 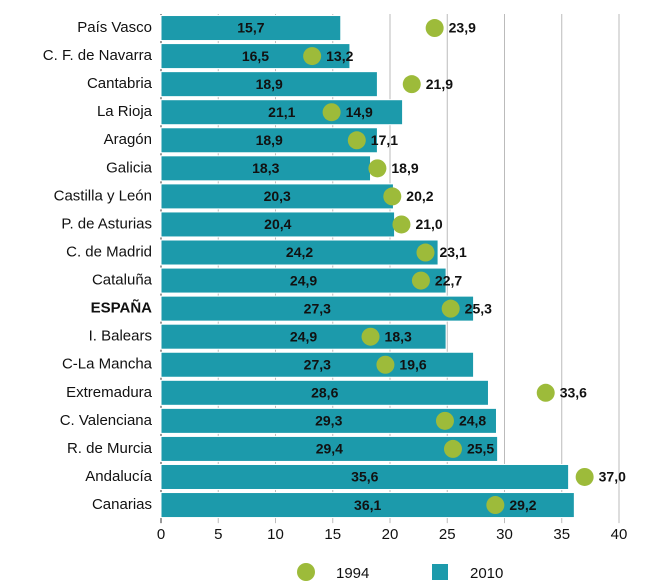 I want to click on dot-value-label: 37,0, so click(x=612, y=477).